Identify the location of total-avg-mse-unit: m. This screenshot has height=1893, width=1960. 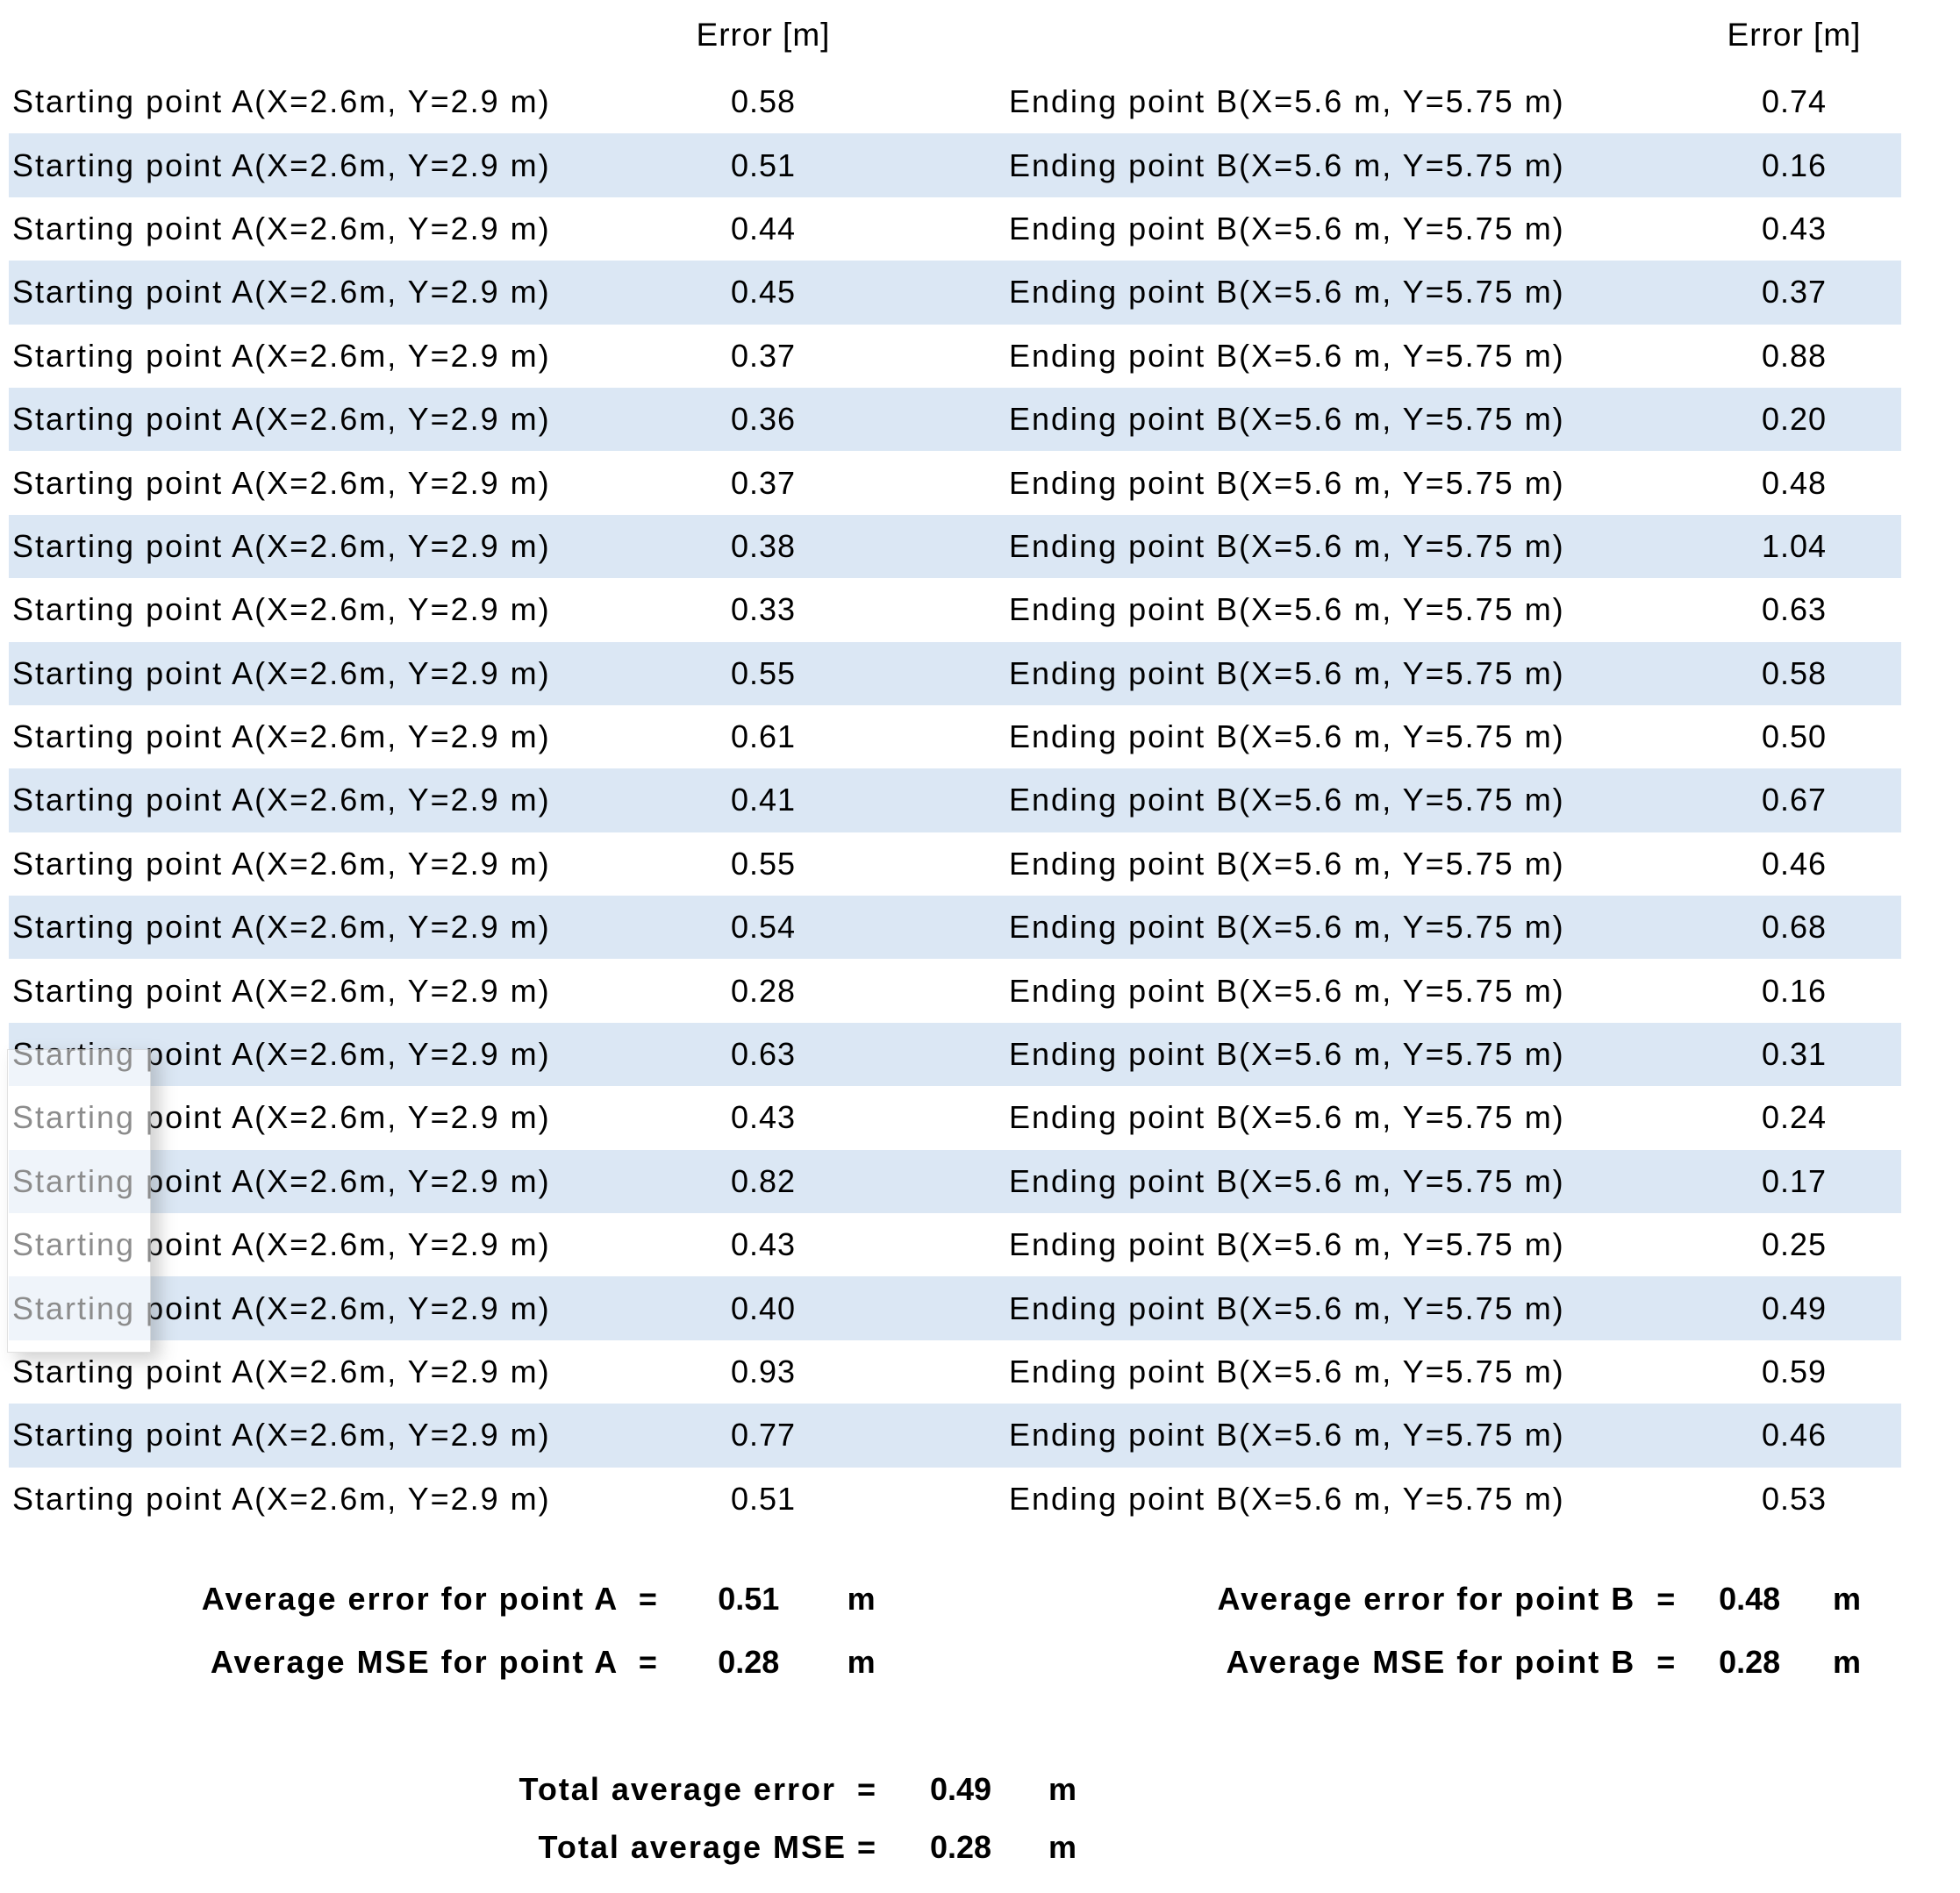
(1062, 1847).